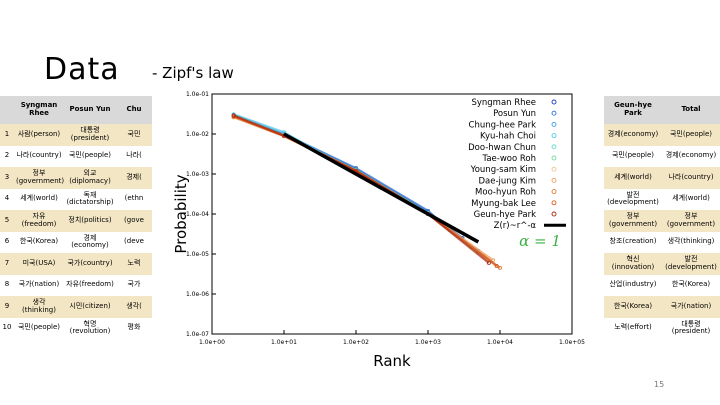 This screenshot has width=720, height=405. Describe the element at coordinates (90, 264) in the screenshot. I see `left-table-cell: 국가(country)` at that location.